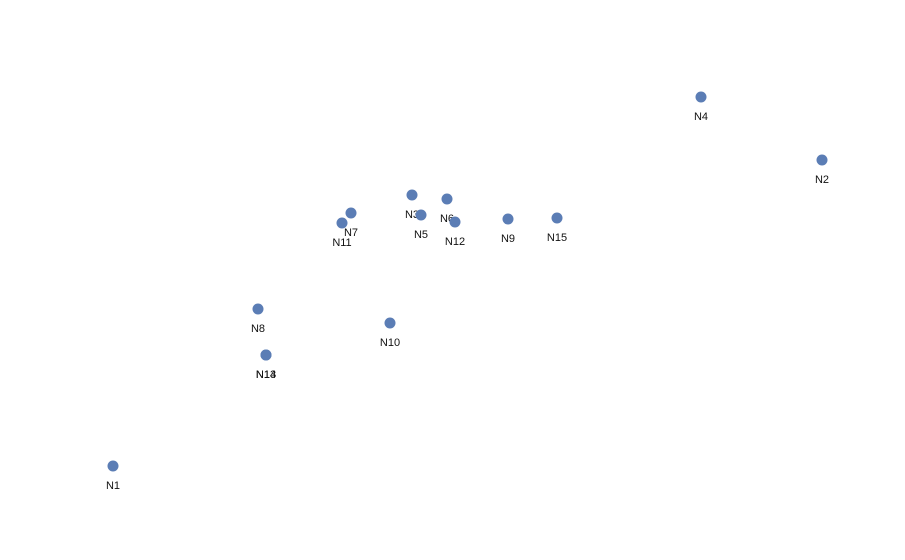 The height and width of the screenshot is (560, 905). I want to click on node-n12: N12, so click(455, 232).